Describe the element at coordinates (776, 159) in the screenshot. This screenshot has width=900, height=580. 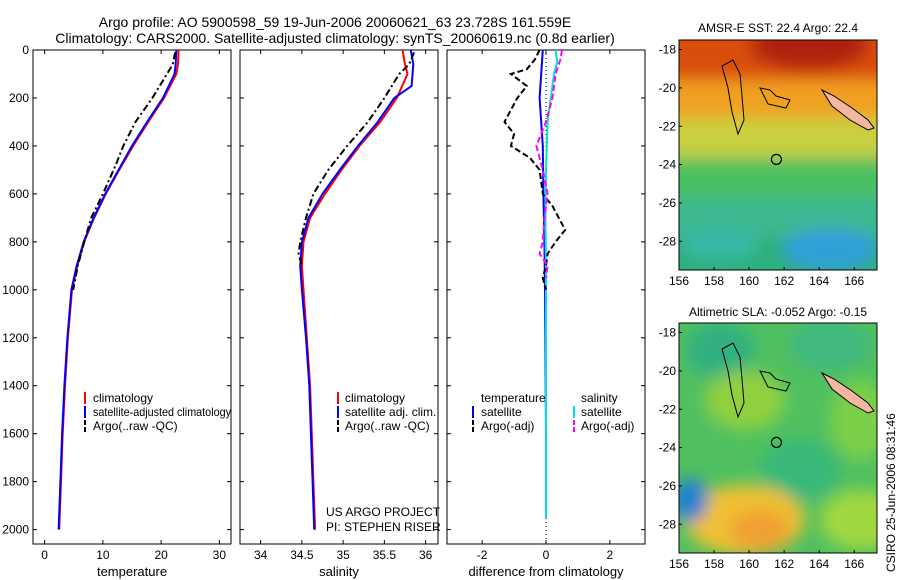
I see `sst-argo-marker` at that location.